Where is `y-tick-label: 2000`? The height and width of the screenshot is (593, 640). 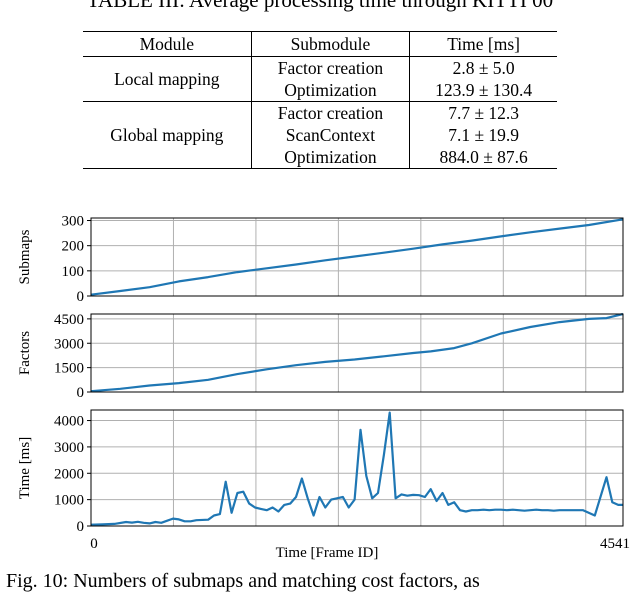
y-tick-label: 2000 is located at coordinates (69, 474).